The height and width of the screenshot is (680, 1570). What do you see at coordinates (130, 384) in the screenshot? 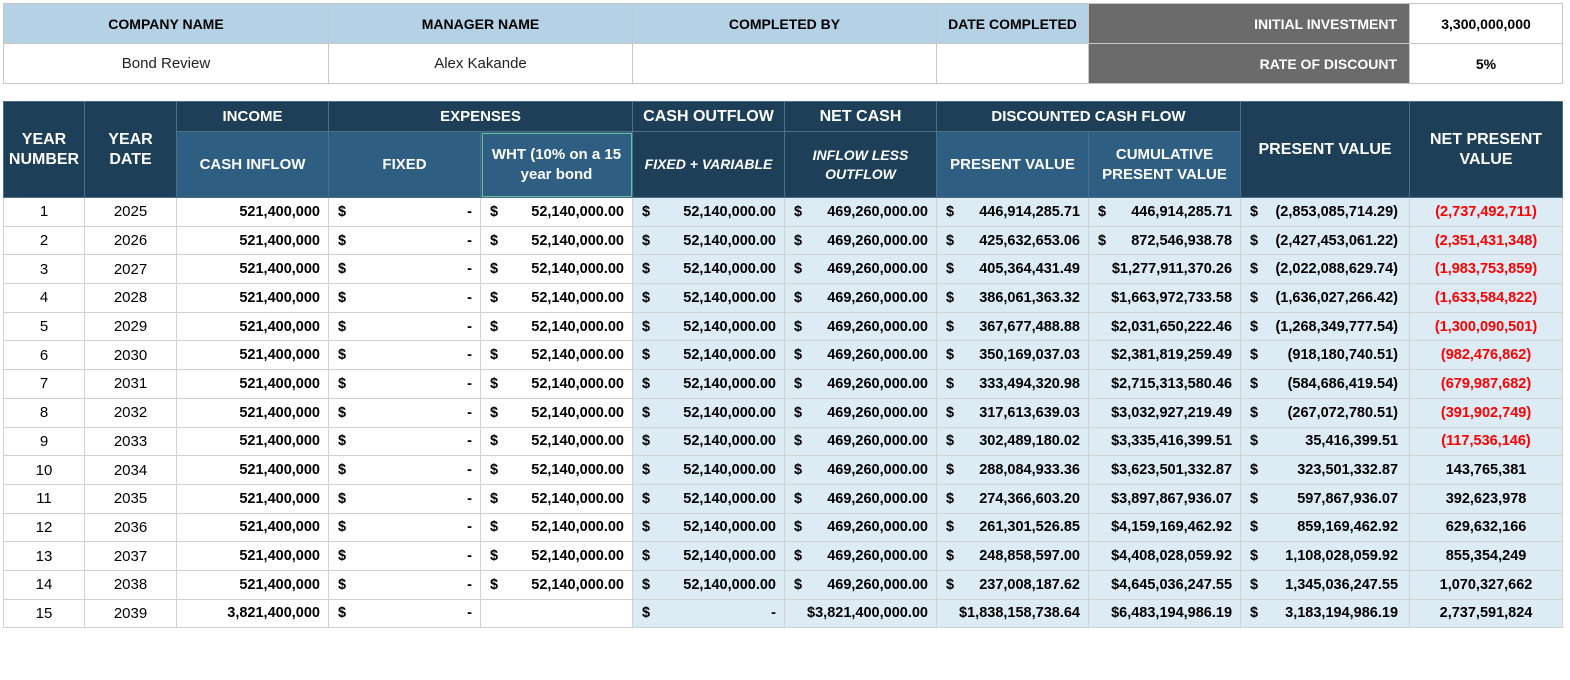
I see `year-date-cell: 2031` at bounding box center [130, 384].